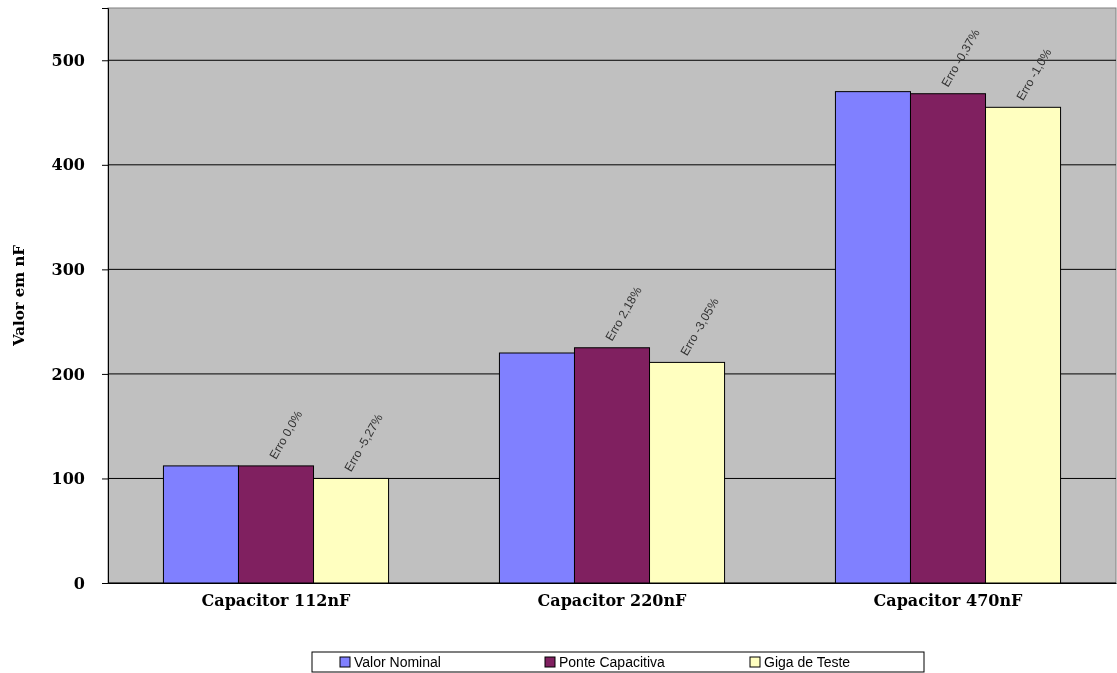 The image size is (1117, 673). Describe the element at coordinates (68, 165) in the screenshot. I see `y-tick-label: 400` at that location.